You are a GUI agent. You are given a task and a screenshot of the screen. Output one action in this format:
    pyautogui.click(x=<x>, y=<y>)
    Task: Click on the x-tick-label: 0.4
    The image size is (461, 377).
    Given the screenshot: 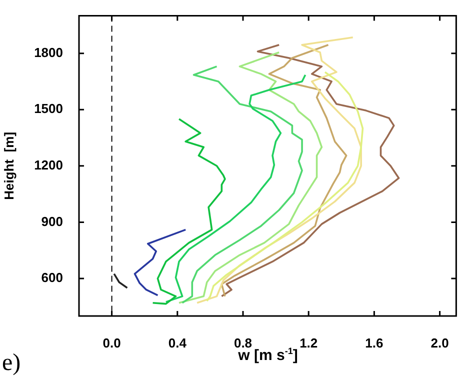 What is the action you would take?
    pyautogui.click(x=178, y=342)
    